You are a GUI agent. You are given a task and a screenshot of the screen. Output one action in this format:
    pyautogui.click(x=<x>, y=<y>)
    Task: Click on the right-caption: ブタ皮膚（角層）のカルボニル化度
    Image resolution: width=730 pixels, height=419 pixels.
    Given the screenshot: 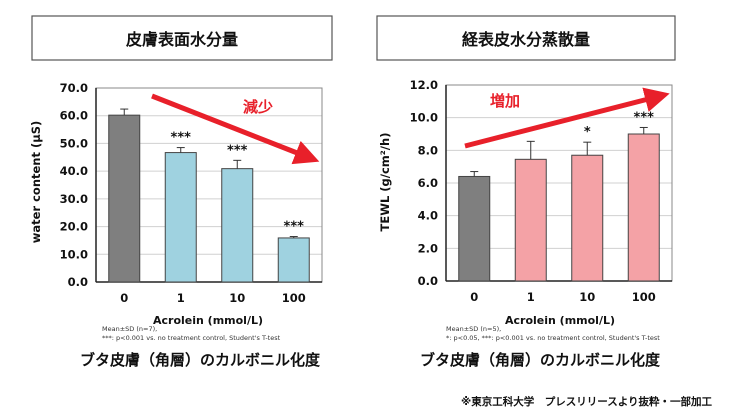 What is the action you would take?
    pyautogui.click(x=540, y=360)
    